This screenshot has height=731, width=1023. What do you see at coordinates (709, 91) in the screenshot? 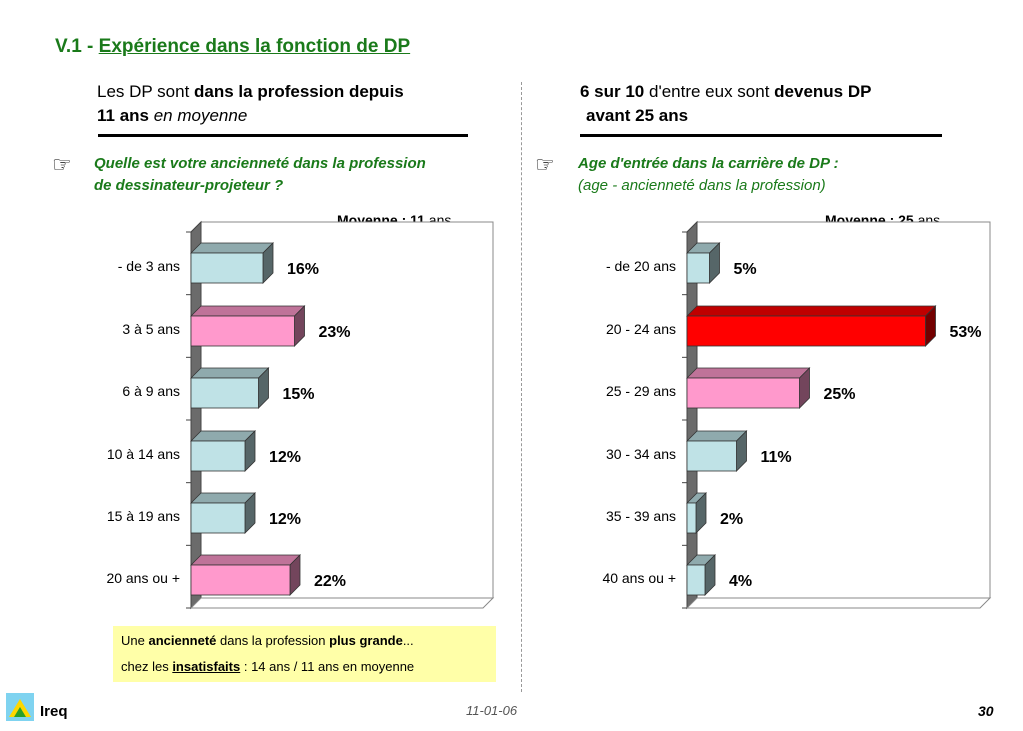
I see `right-head-normal: d'entre eux sont` at bounding box center [709, 91].